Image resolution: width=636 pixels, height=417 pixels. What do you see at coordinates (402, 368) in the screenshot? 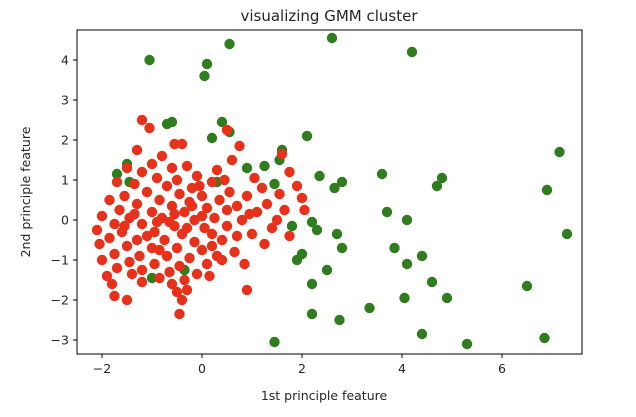
I see `x-tick-label: 4` at bounding box center [402, 368].